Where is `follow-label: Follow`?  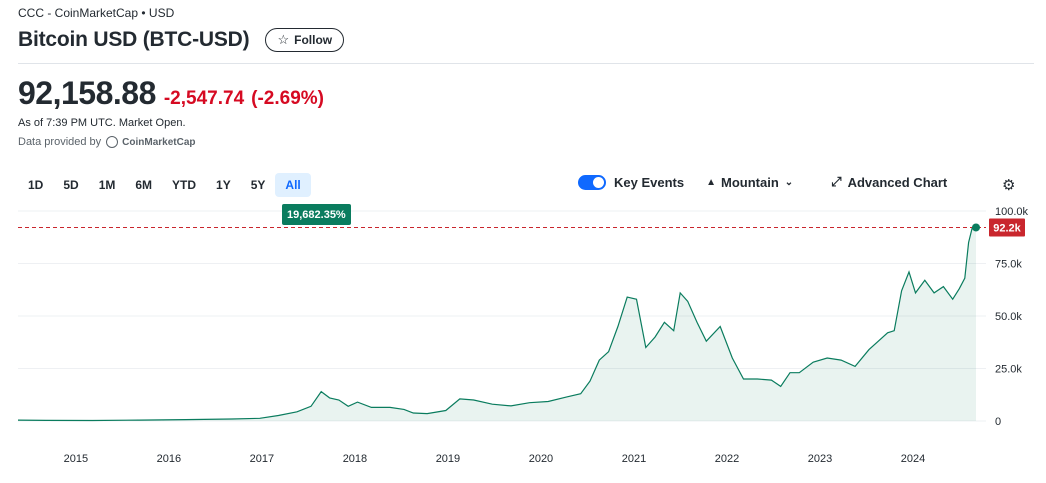 follow-label: Follow is located at coordinates (313, 40).